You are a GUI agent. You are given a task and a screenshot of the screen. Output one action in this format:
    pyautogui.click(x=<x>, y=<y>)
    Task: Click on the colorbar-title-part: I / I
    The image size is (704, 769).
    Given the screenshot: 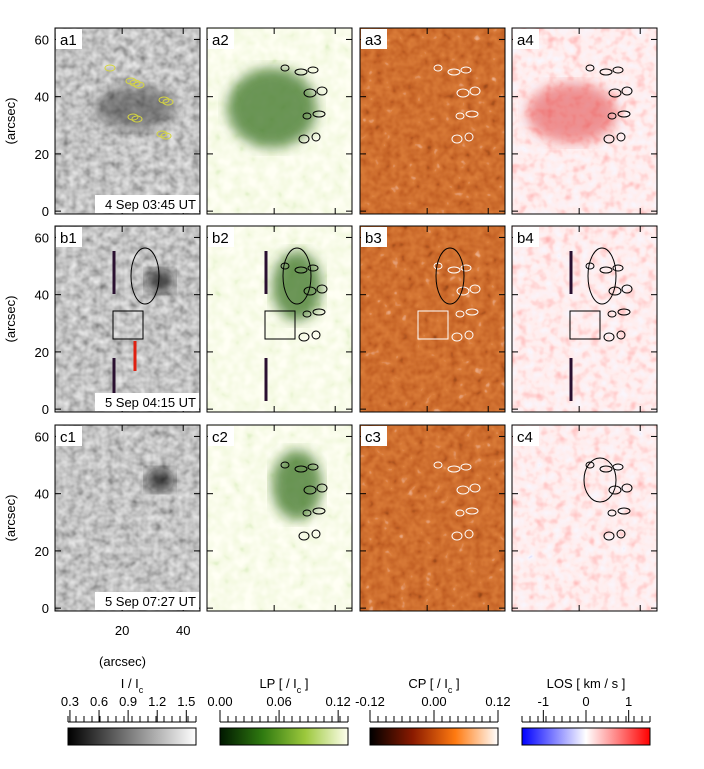 What is the action you would take?
    pyautogui.click(x=130, y=683)
    